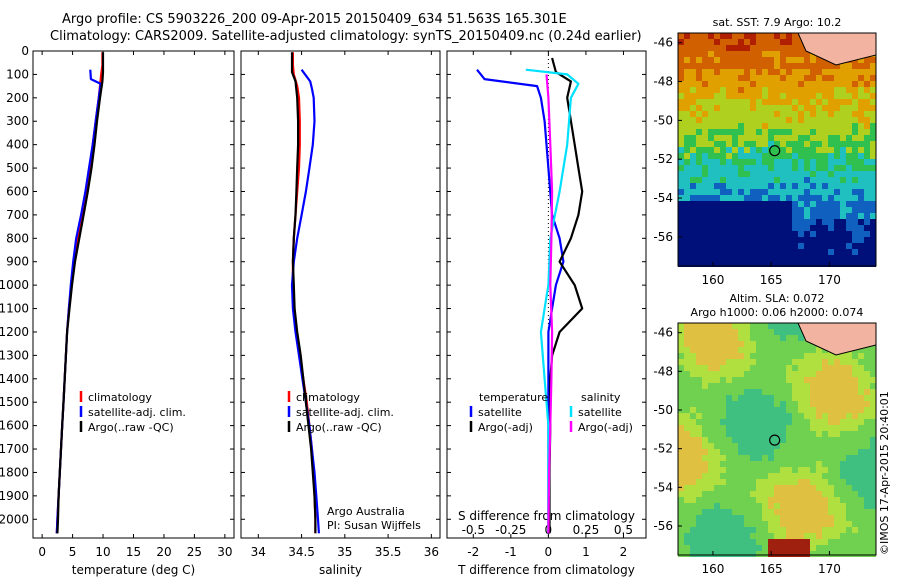  I want to click on x2-tick-label: 0.5, so click(623, 530).